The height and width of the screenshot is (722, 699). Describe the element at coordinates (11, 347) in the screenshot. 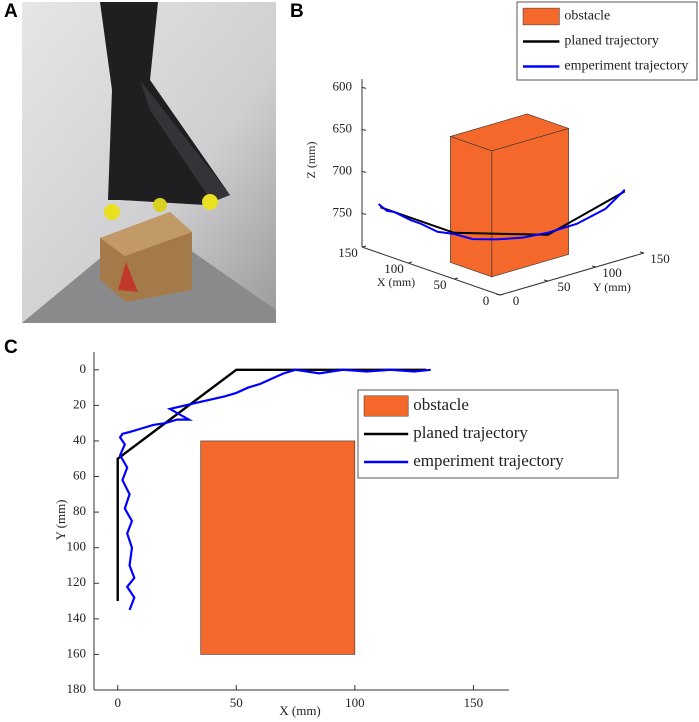

I see `panel-label: C` at that location.